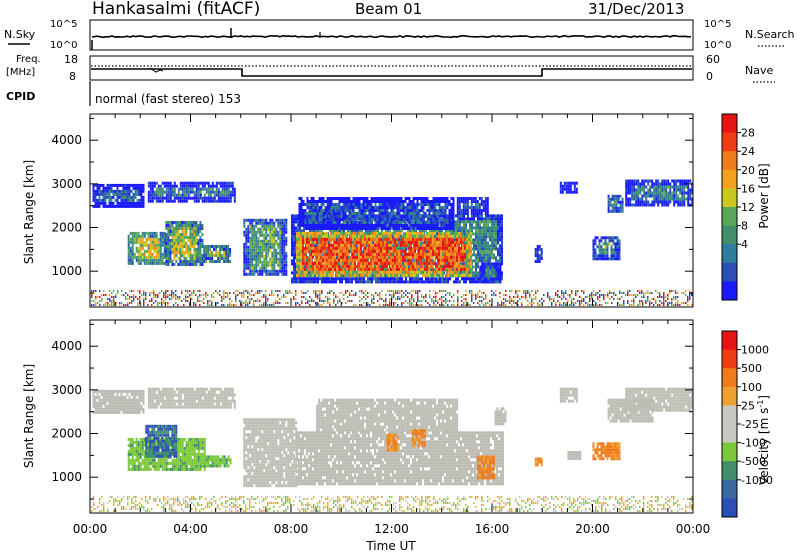 Image resolution: width=800 pixels, height=554 pixels. Describe the element at coordinates (717, 24) in the screenshot. I see `noise-right-tick-top: 10^5` at that location.